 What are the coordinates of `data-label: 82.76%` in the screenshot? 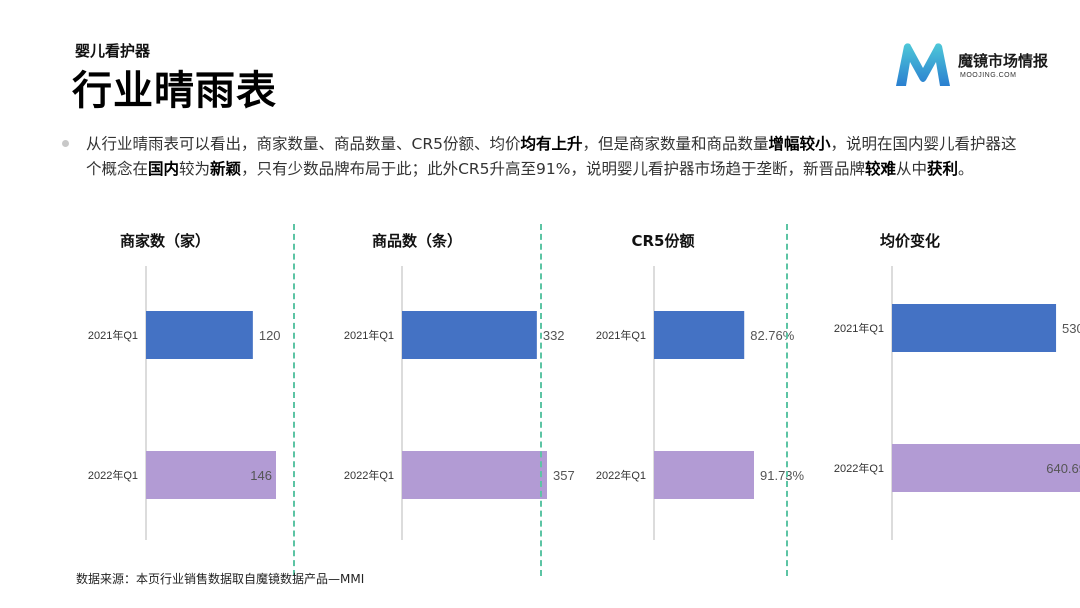 It's located at (772, 335).